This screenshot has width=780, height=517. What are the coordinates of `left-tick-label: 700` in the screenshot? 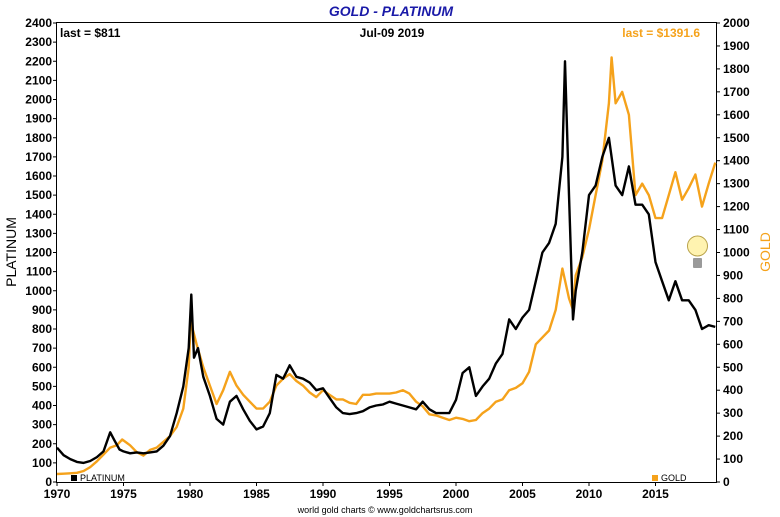 It's located at (42, 348).